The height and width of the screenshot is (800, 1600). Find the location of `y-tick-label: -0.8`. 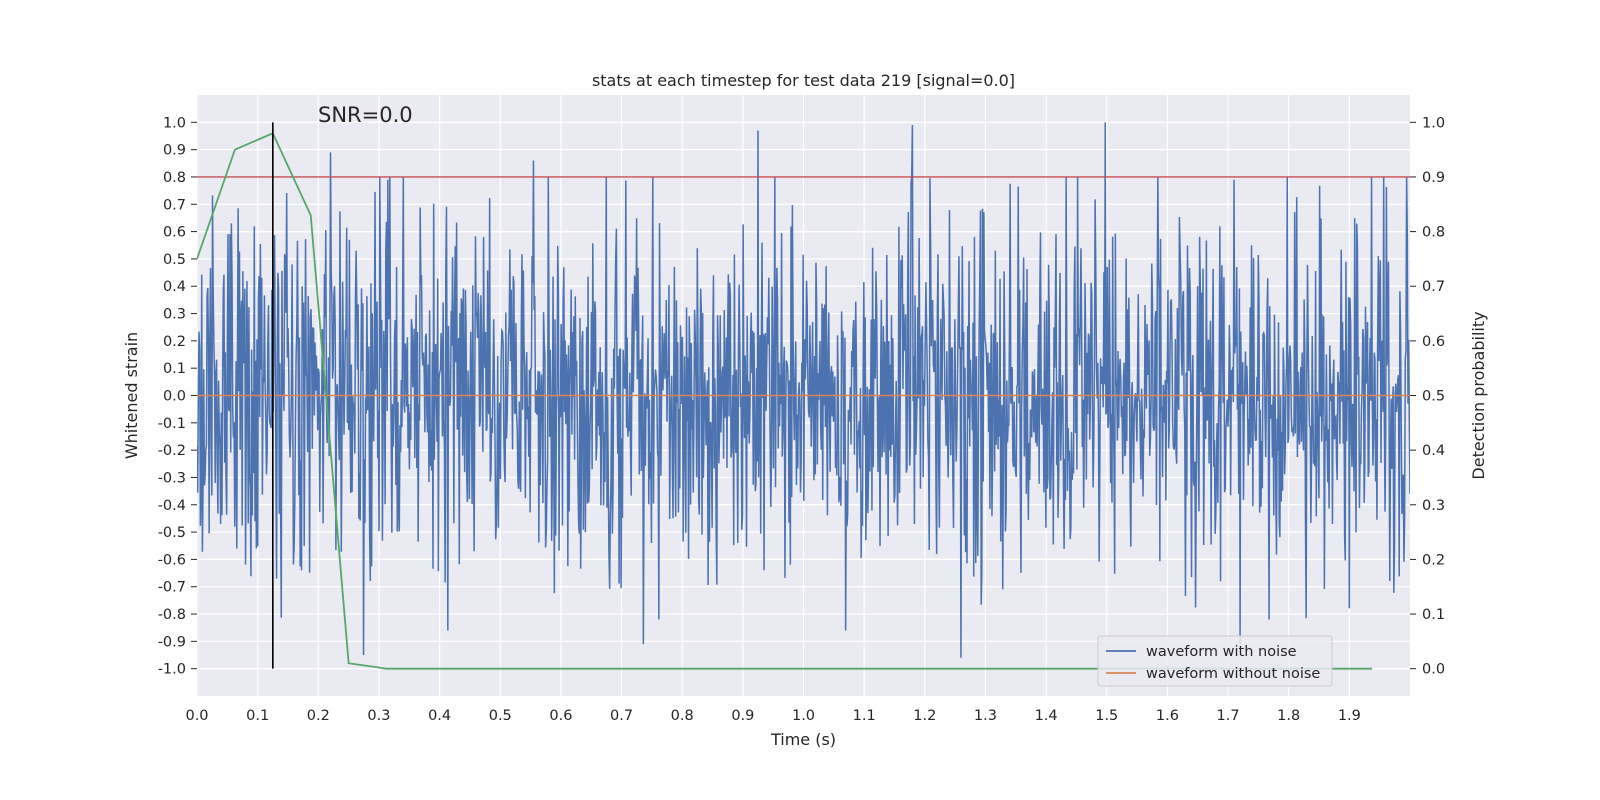

y-tick-label: -0.8 is located at coordinates (172, 615).